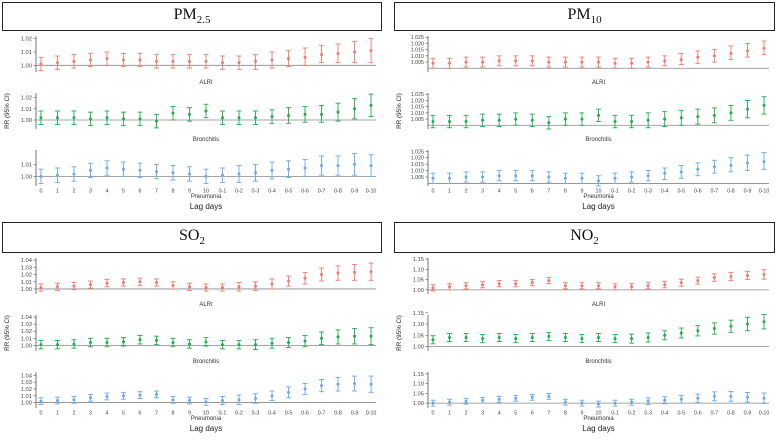  Describe the element at coordinates (26, 99) in the screenshot. I see `y-tick-label: 1.02` at that location.